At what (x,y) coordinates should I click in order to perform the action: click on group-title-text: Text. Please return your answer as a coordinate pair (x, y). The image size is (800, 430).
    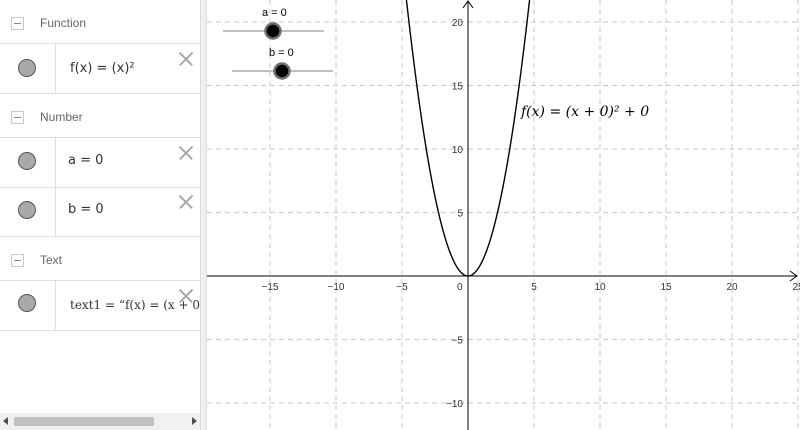
    Looking at the image, I should click on (51, 260).